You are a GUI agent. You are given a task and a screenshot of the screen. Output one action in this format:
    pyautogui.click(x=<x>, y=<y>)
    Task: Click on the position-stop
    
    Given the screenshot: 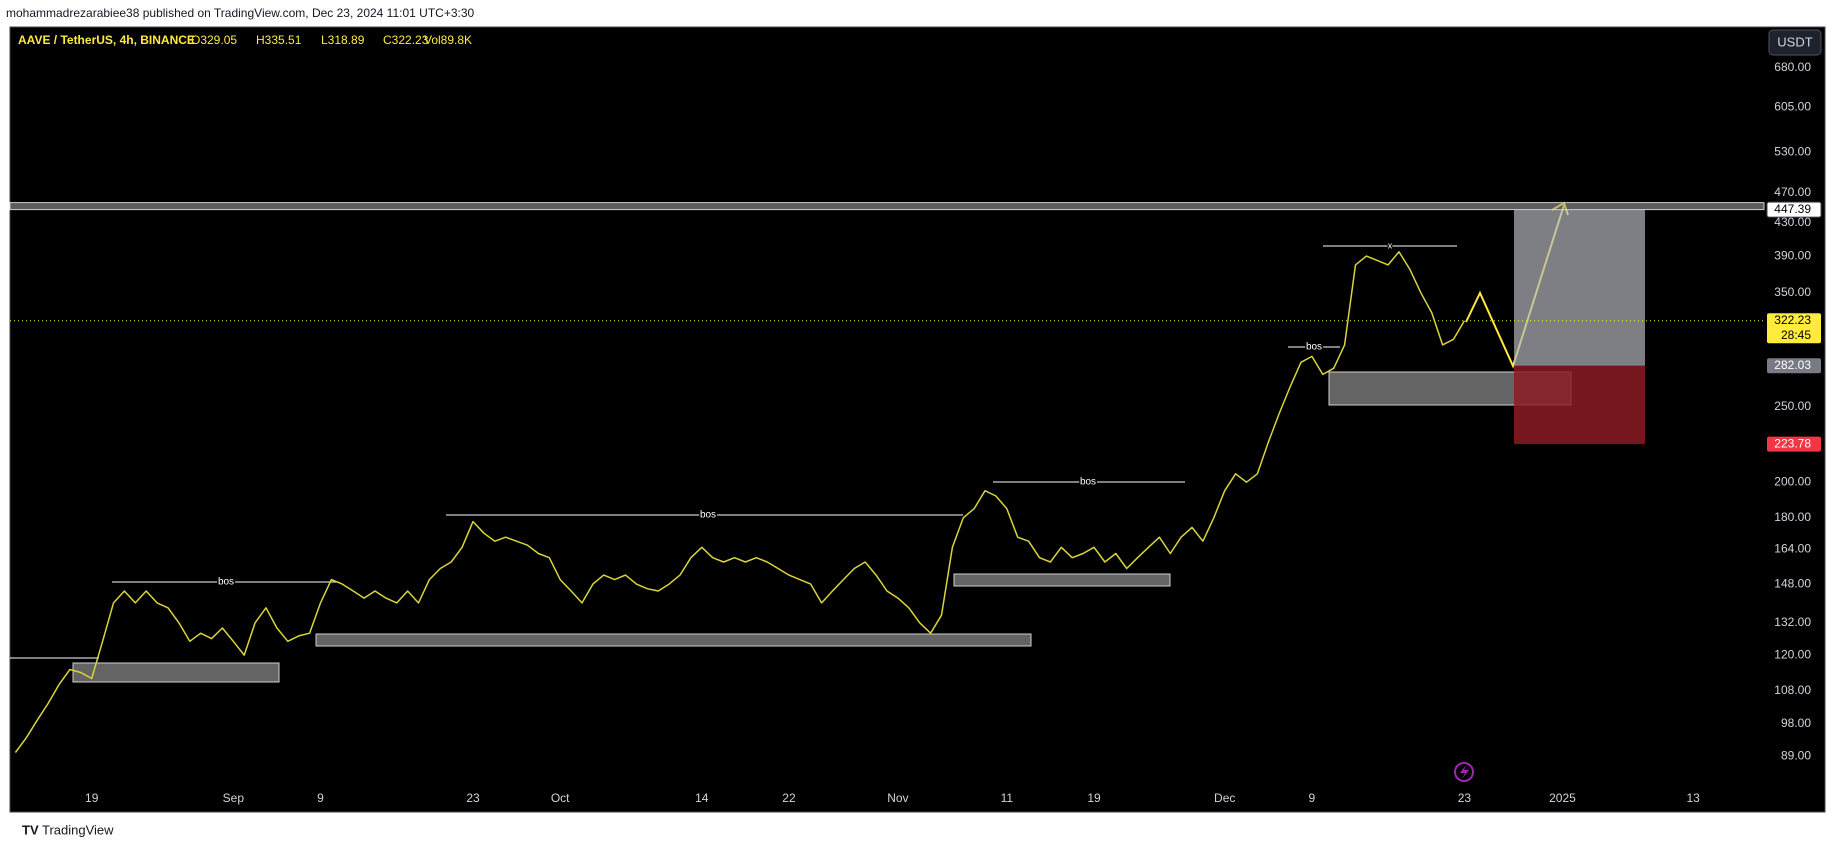 What is the action you would take?
    pyautogui.click(x=1579, y=405)
    